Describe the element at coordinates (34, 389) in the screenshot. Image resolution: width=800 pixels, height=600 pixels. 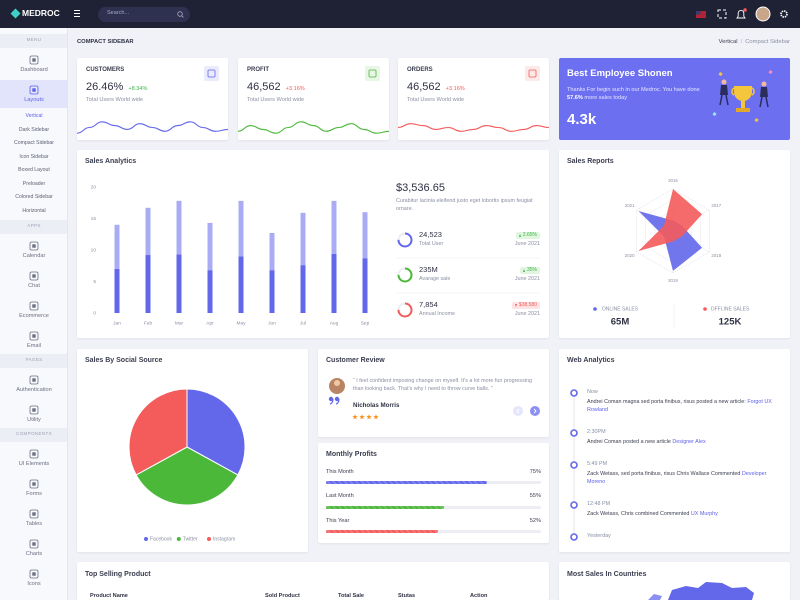
I see `sidebar-item: Authentication` at that location.